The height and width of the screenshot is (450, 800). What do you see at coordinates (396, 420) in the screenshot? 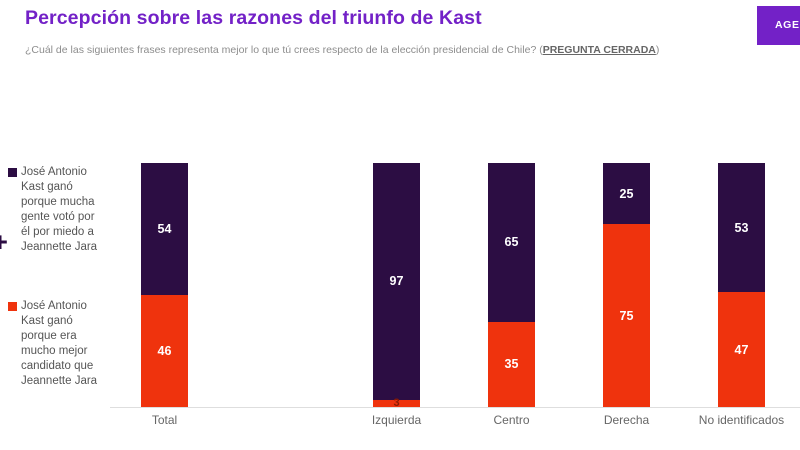
I see `x-axis-label: Izquierda` at bounding box center [396, 420].